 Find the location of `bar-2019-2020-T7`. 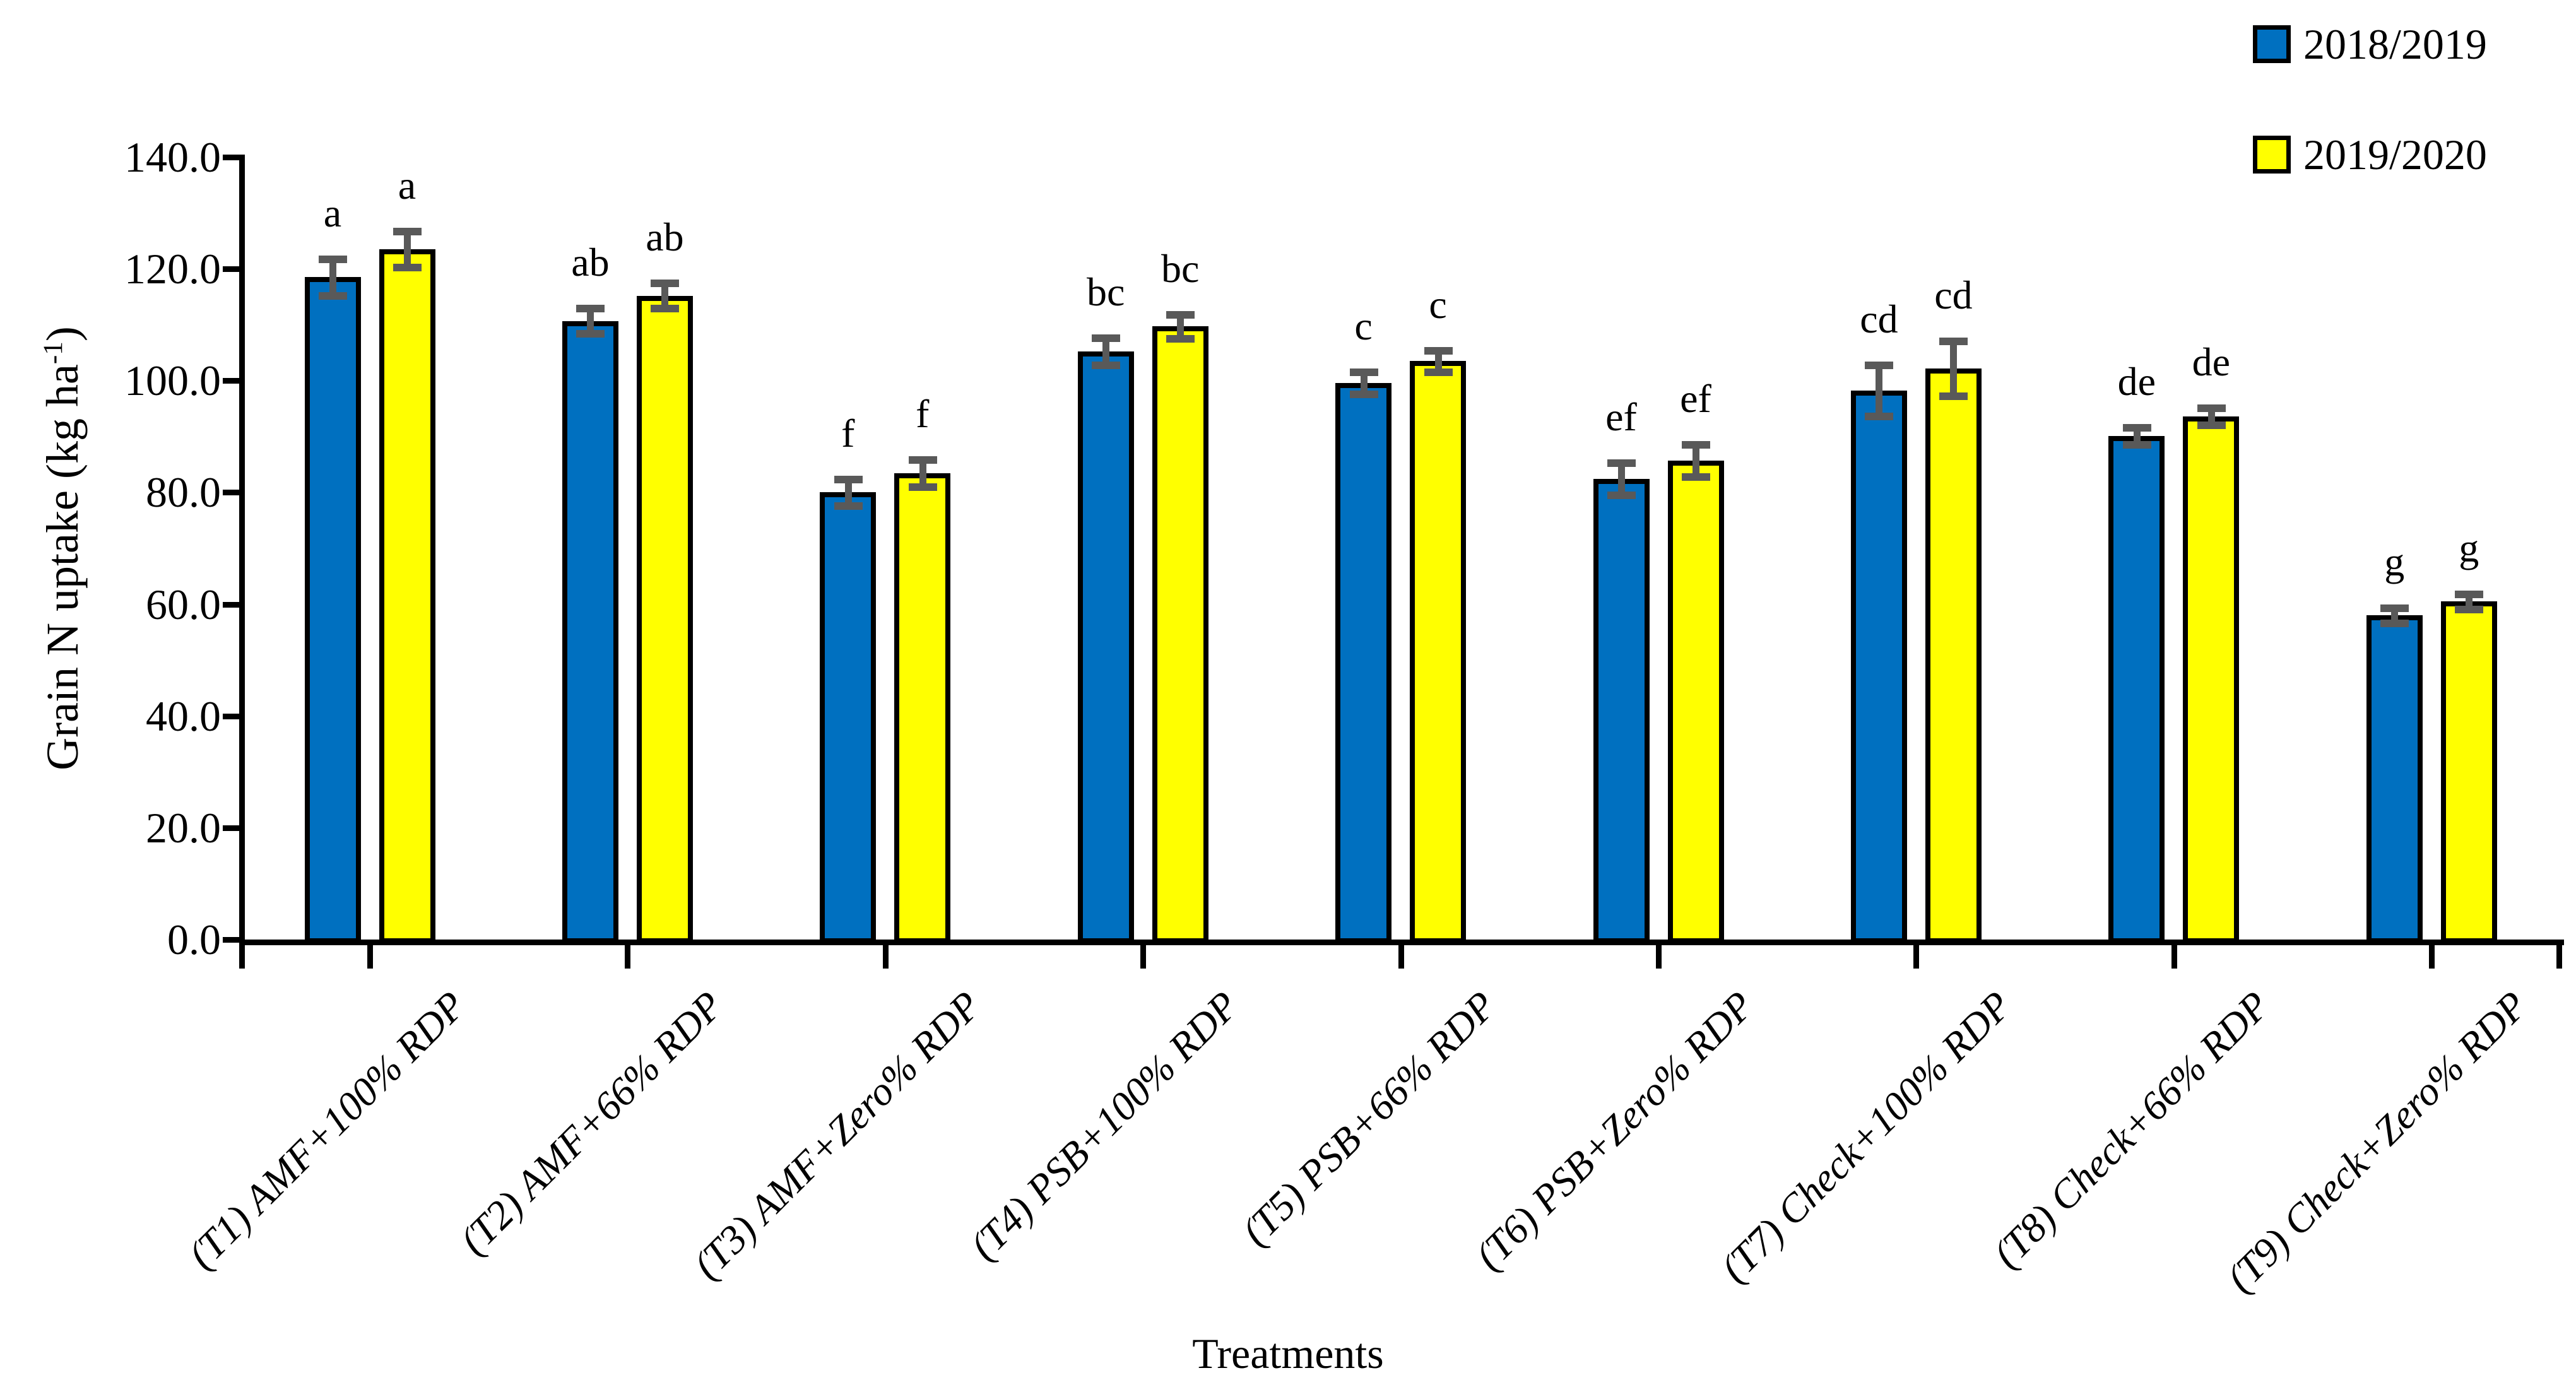

bar-2019-2020-T7 is located at coordinates (1954, 655).